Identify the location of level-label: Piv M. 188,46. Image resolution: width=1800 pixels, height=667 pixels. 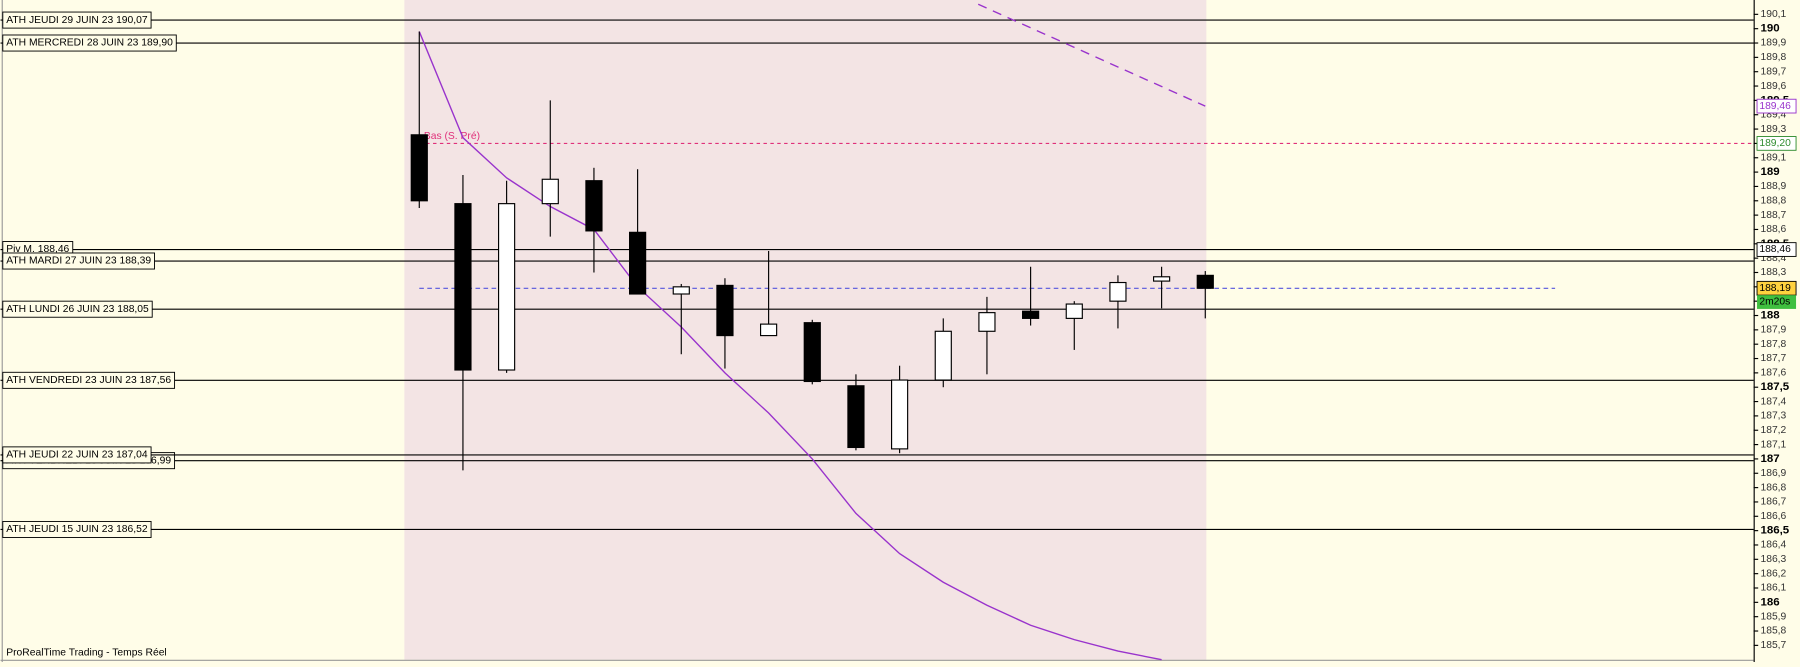
(37, 249).